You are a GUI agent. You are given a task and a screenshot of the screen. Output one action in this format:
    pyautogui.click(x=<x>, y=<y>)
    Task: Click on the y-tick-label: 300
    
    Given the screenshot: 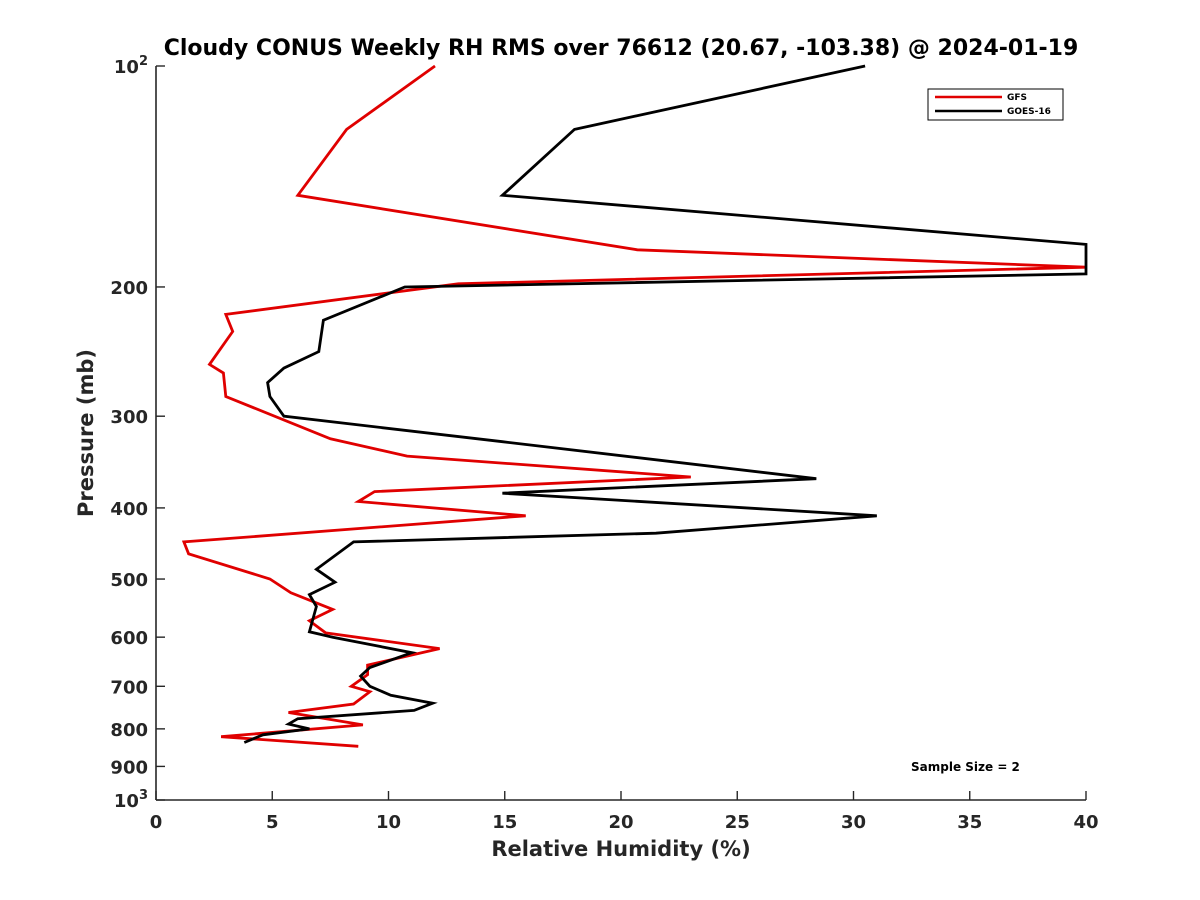 What is the action you would take?
    pyautogui.click(x=129, y=417)
    